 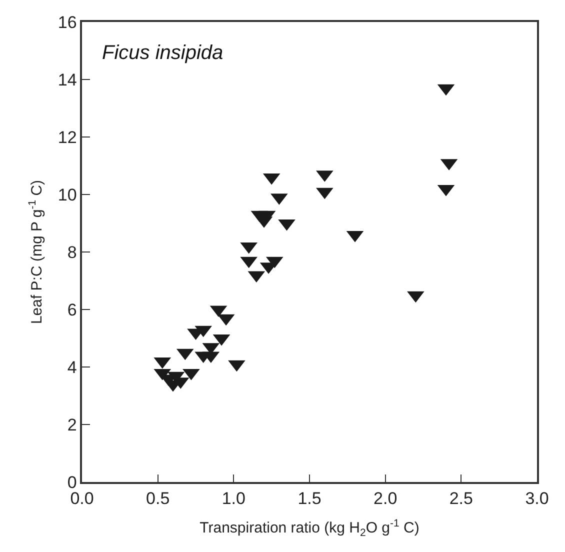 What do you see at coordinates (310, 498) in the screenshot?
I see `x-tick-label: 1.5` at bounding box center [310, 498].